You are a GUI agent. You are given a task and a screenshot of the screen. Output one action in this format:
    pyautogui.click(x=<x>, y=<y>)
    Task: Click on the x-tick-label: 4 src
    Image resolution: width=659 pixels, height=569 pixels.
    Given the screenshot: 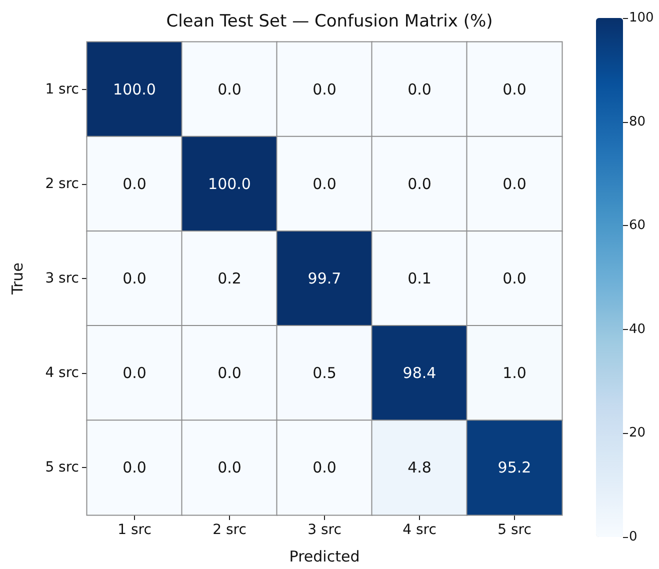 What is the action you would take?
    pyautogui.click(x=419, y=530)
    